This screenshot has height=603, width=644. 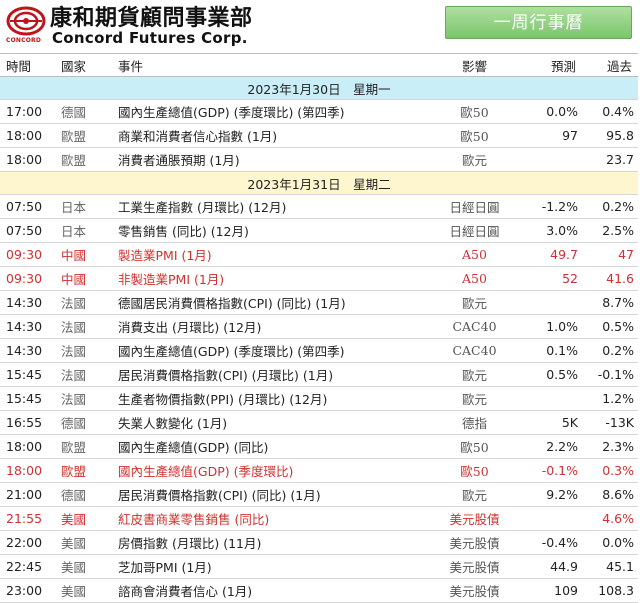 What do you see at coordinates (552, 350) in the screenshot?
I see `event-forecast: 0.1%` at bounding box center [552, 350].